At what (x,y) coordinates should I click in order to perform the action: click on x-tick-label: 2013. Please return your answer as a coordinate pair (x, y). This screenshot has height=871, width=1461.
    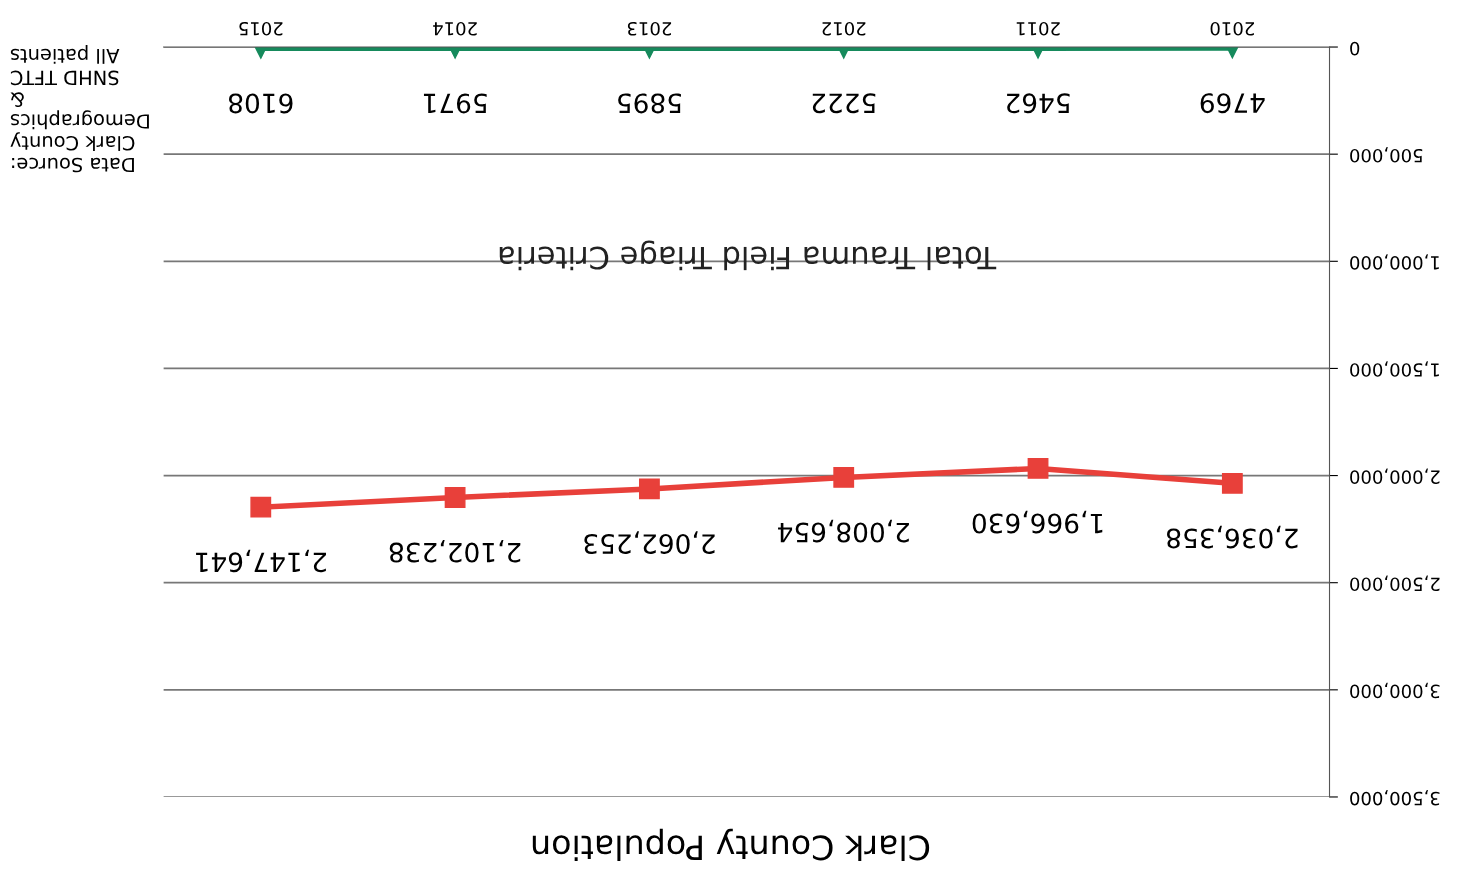
    Looking at the image, I should click on (649, 28).